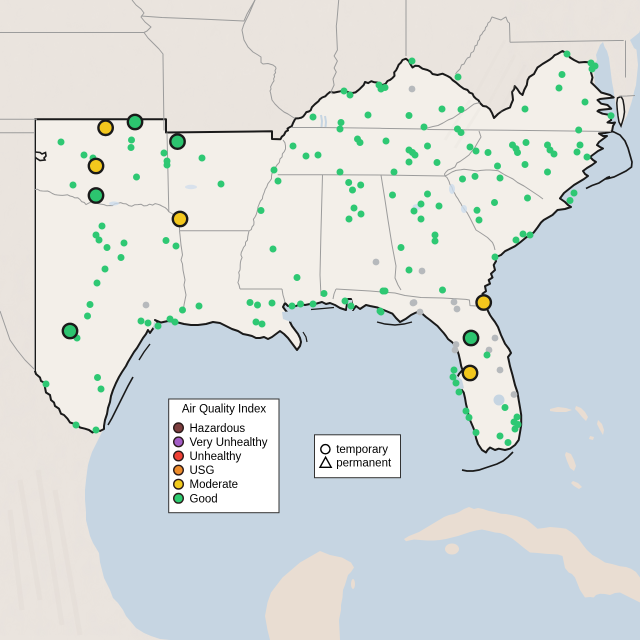 This screenshot has width=640, height=640. What do you see at coordinates (362, 450) in the screenshot?
I see `svg-text: temporary` at bounding box center [362, 450].